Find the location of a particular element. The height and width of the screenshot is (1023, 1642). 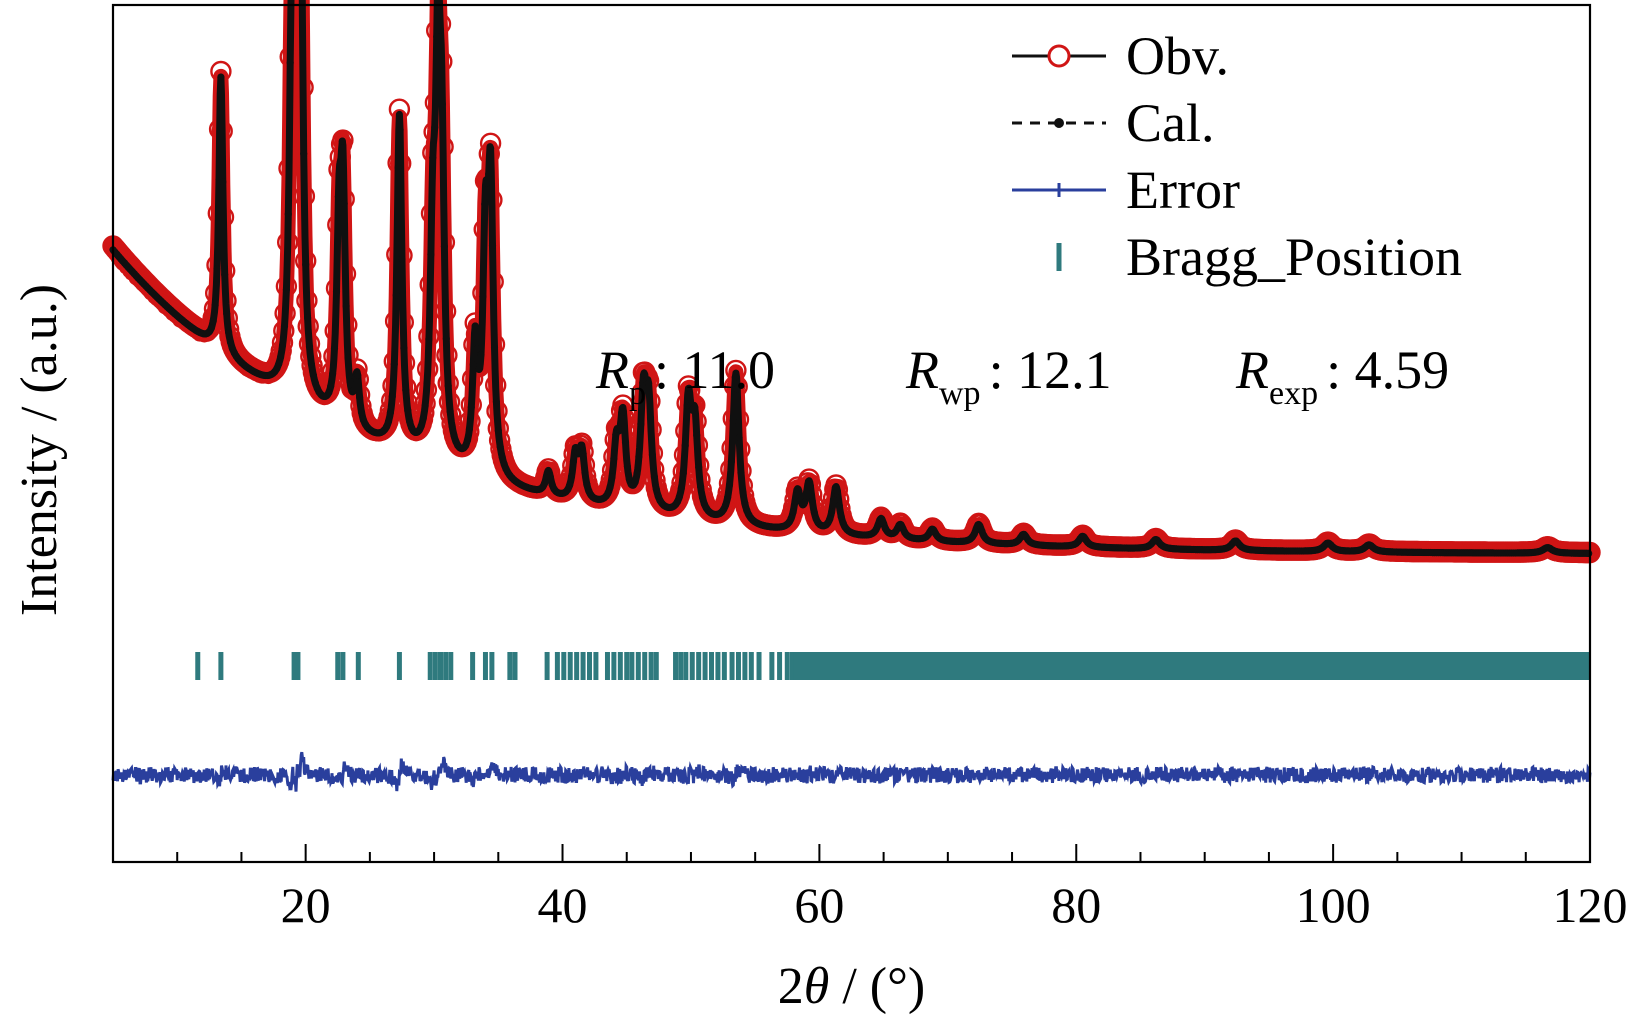

legend-error-label: Error is located at coordinates (1183, 190).